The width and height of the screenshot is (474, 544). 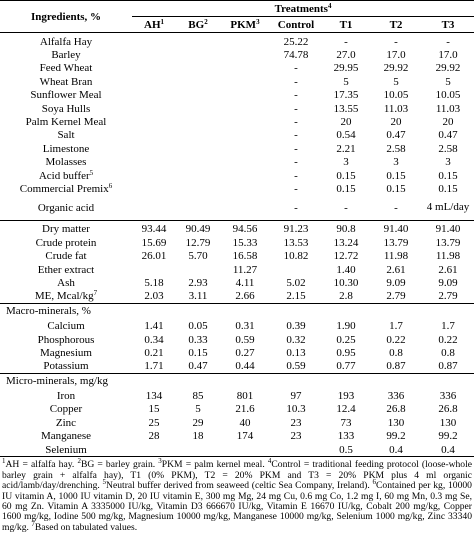 What do you see at coordinates (237, 162) in the screenshot?
I see `table-row: Molasses - 3 3 3` at bounding box center [237, 162].